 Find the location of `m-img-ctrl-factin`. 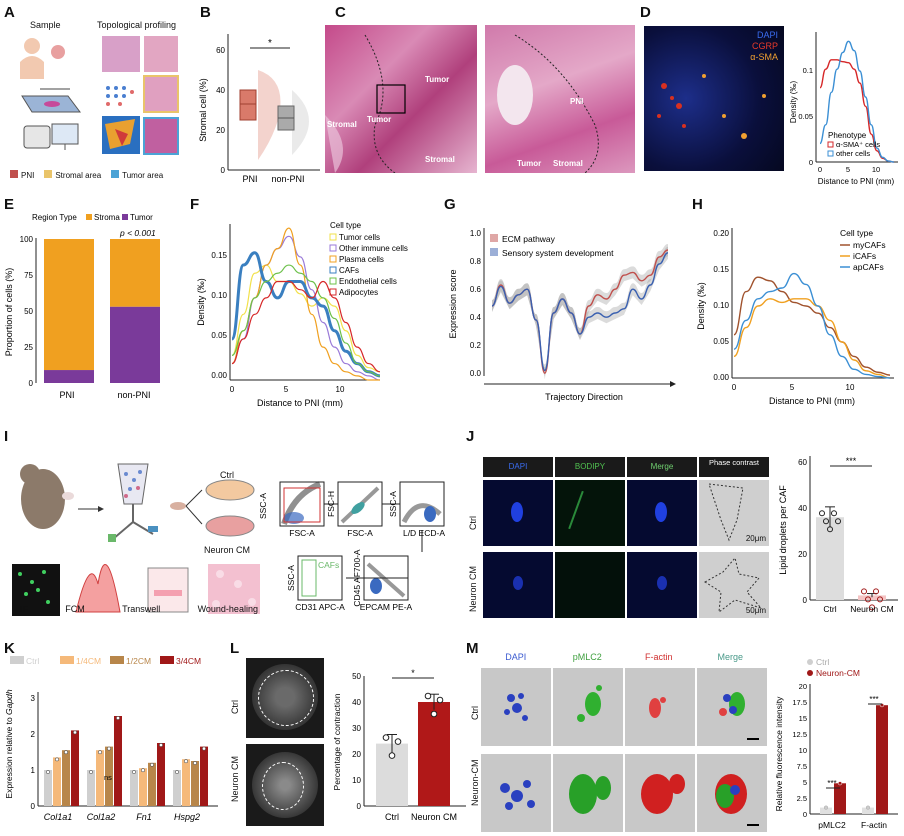

m-img-ctrl-factin is located at coordinates (660, 707).